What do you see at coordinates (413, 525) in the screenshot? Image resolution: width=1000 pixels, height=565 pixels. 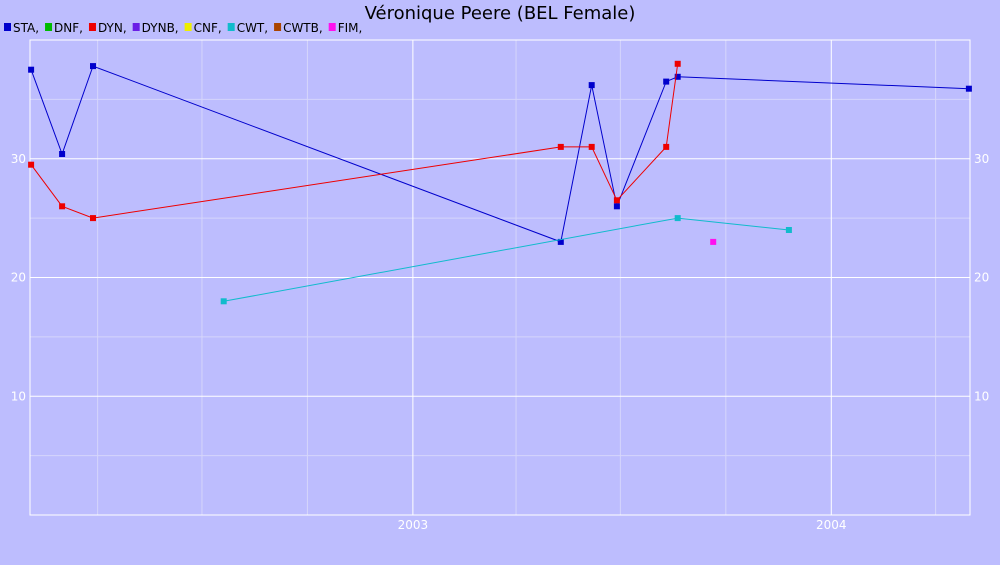 I see `x-tick-label: 2003` at bounding box center [413, 525].